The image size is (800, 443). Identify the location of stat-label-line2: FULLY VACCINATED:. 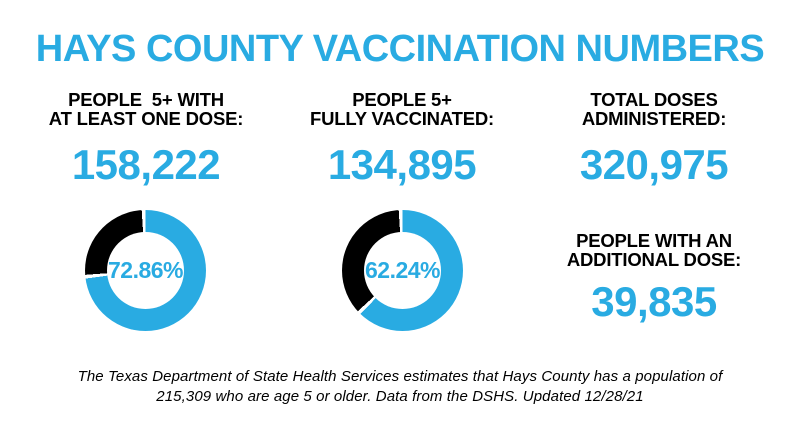
(401, 118).